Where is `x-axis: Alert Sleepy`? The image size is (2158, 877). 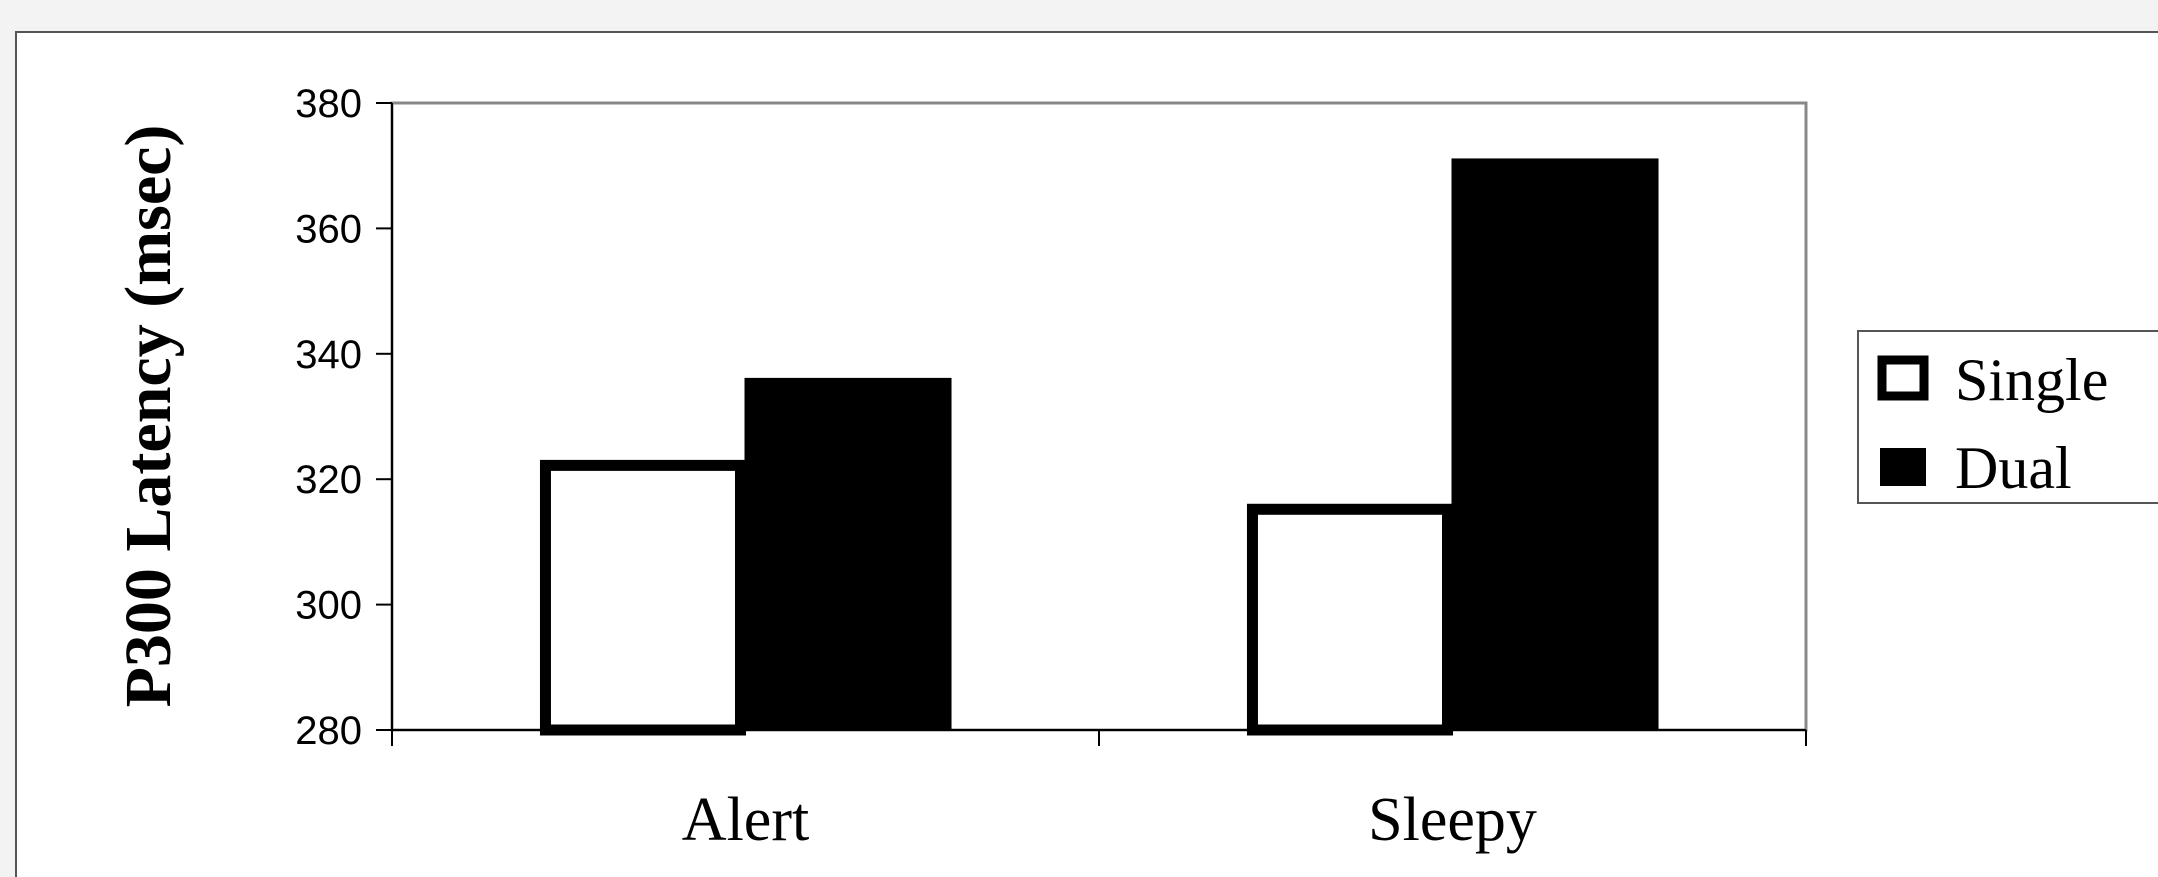 x-axis: Alert Sleepy is located at coordinates (1099, 791).